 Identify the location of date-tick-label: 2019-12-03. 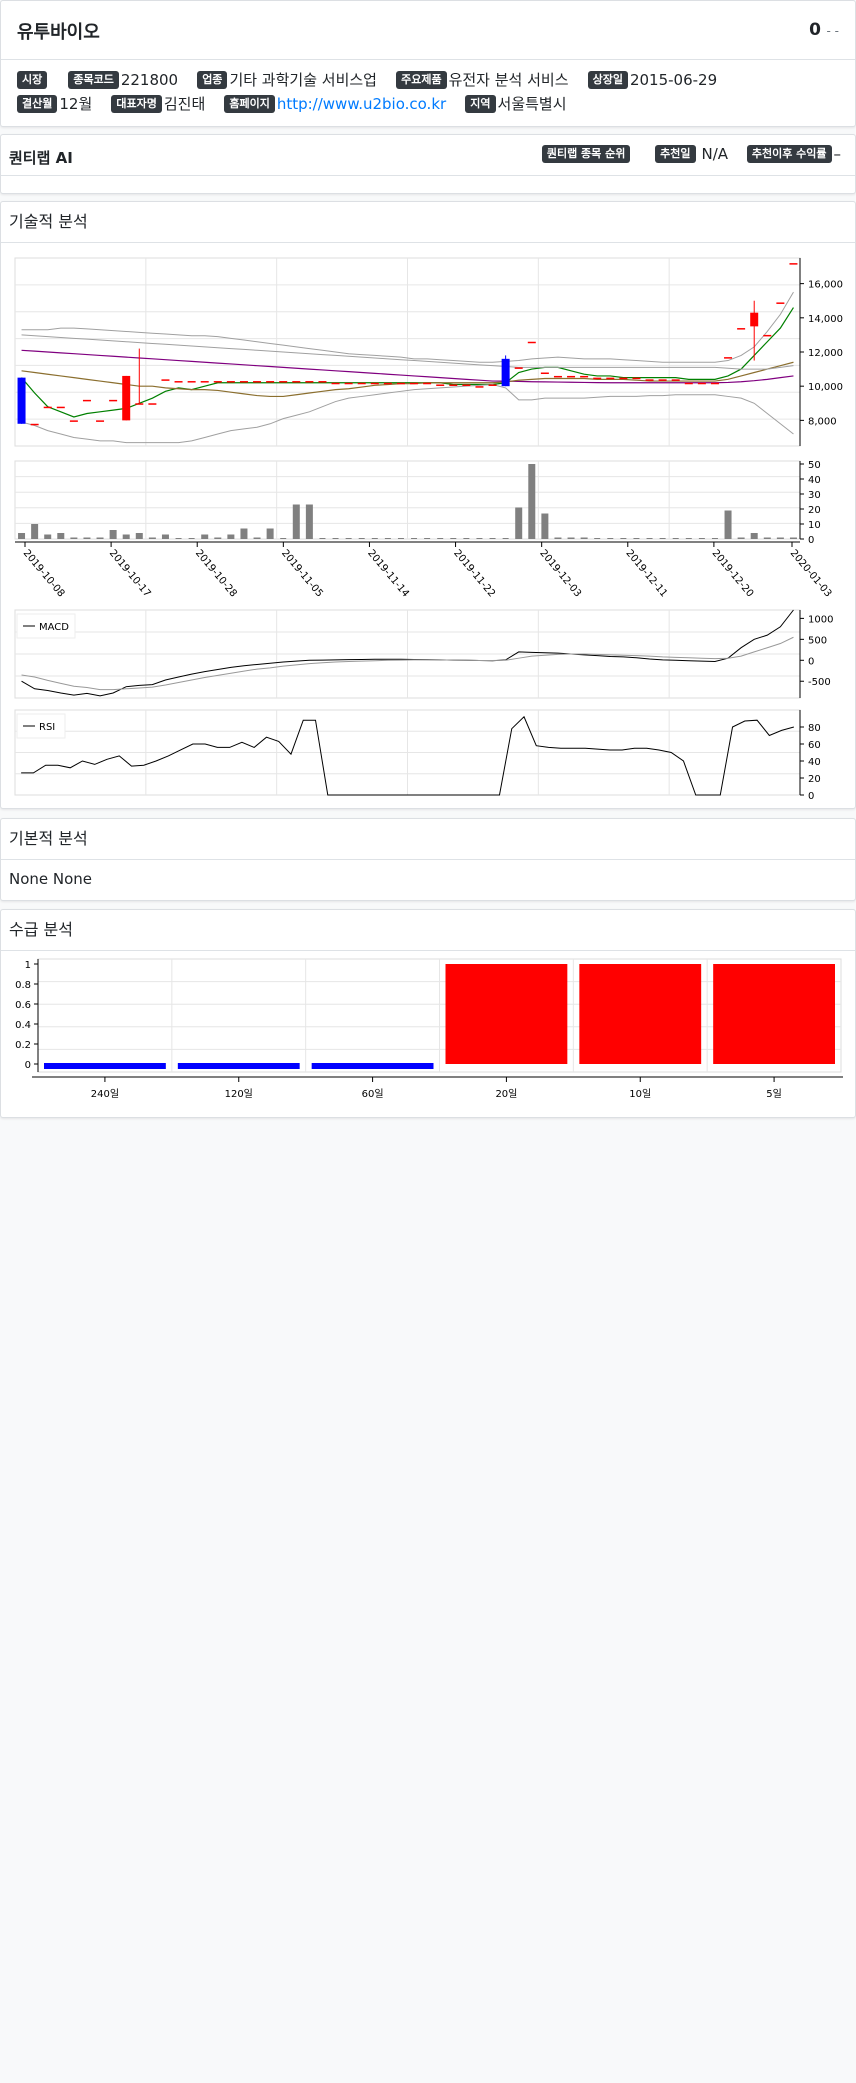
(560, 574).